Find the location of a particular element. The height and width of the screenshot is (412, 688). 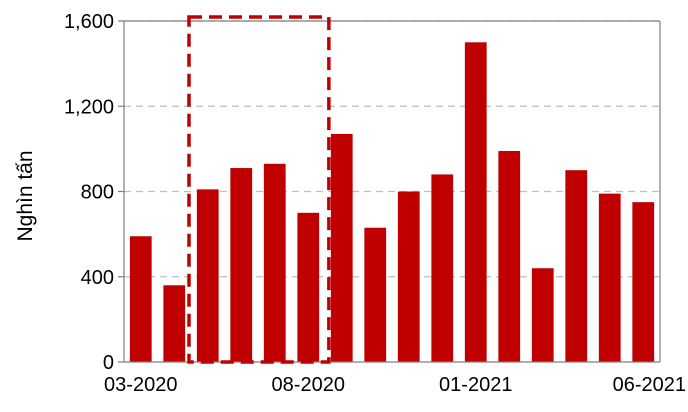

x-tick-label: 03-2020 is located at coordinates (140, 385).